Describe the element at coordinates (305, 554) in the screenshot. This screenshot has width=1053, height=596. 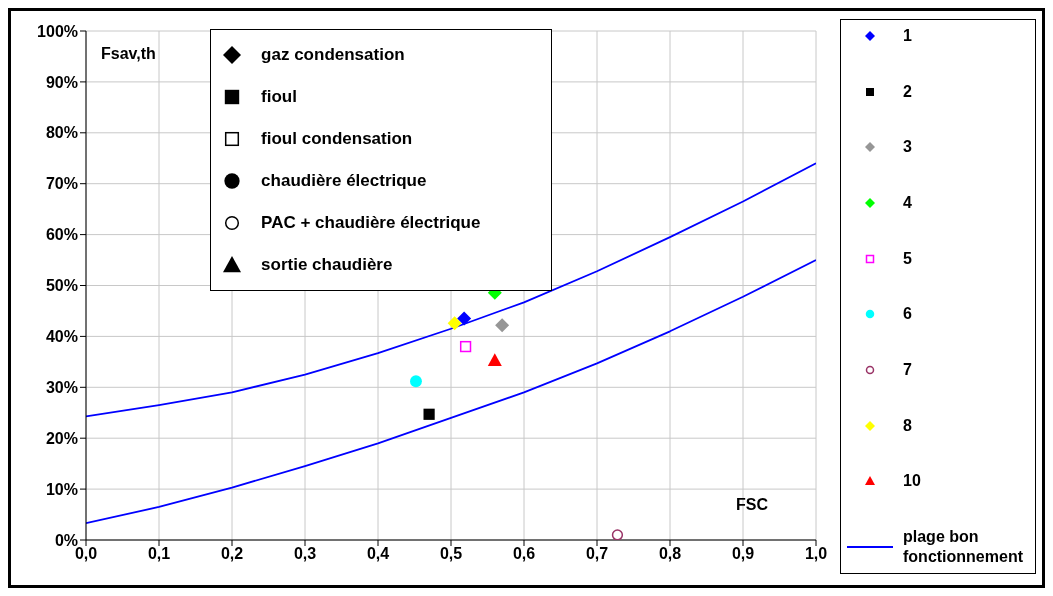
I see `x-tick-label: 0,3` at that location.